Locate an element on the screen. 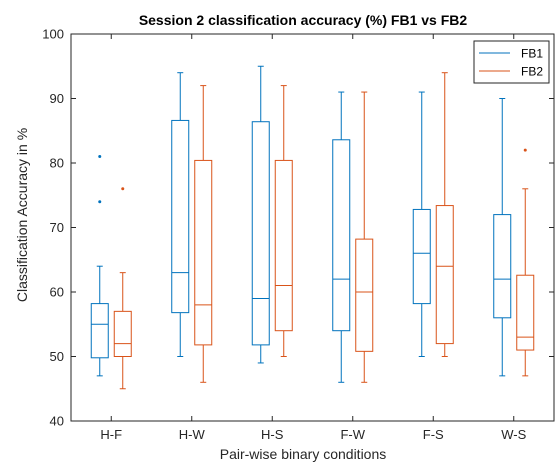  box-fb1-h-w is located at coordinates (180, 214).